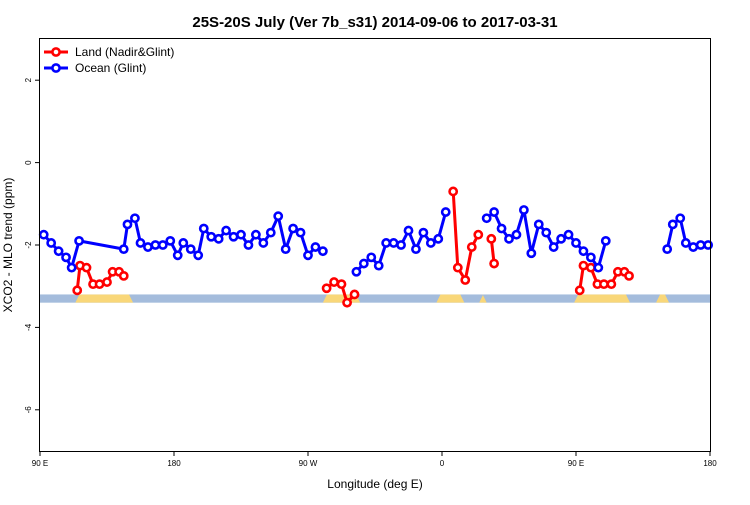 This screenshot has width=750, height=505. What do you see at coordinates (308, 463) in the screenshot?
I see `x-tick-label: 90 W` at bounding box center [308, 463].